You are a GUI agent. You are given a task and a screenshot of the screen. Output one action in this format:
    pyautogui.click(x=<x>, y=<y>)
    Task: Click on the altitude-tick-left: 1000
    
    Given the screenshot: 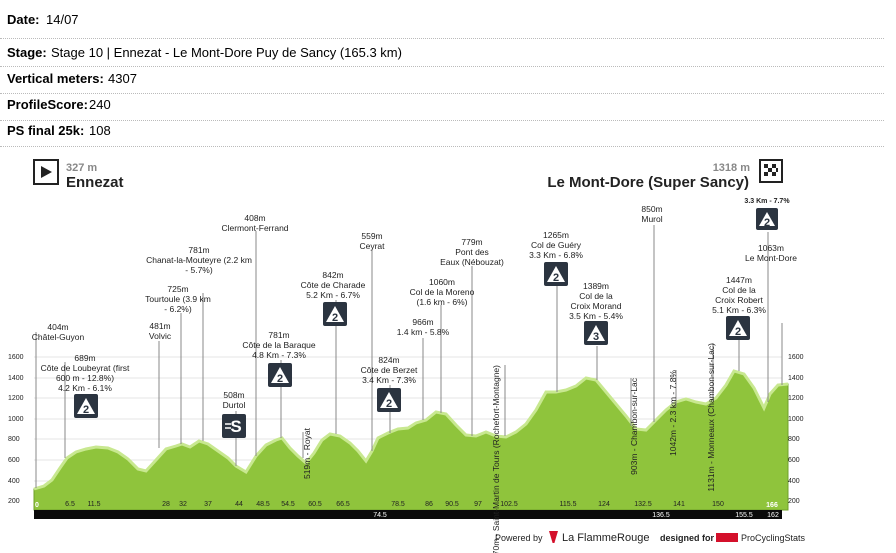 What is the action you would take?
    pyautogui.click(x=16, y=419)
    